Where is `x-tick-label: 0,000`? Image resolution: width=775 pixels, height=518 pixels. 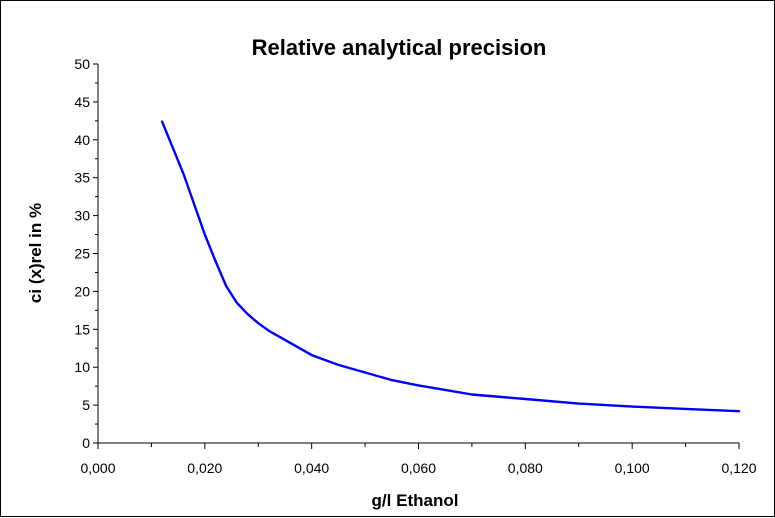 x-tick-label: 0,000 is located at coordinates (97, 468).